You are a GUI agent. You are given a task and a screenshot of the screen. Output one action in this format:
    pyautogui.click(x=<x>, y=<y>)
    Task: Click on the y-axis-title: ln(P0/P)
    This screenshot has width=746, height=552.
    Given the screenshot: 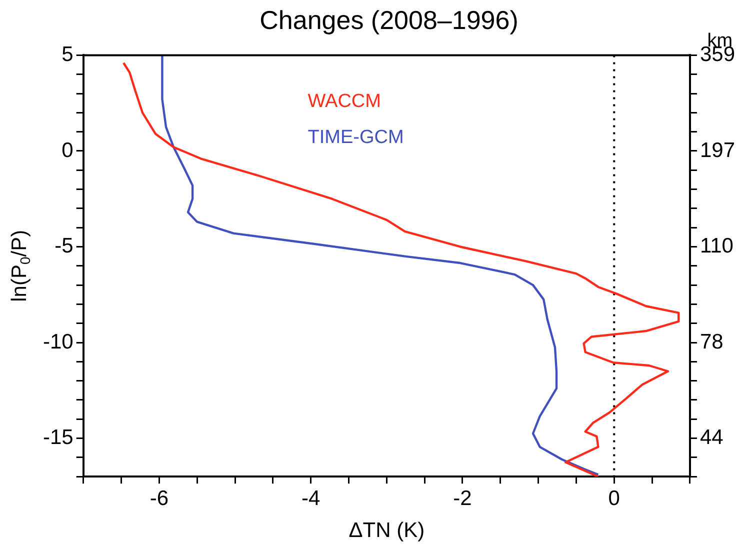 What is the action you would take?
    pyautogui.click(x=21, y=266)
    